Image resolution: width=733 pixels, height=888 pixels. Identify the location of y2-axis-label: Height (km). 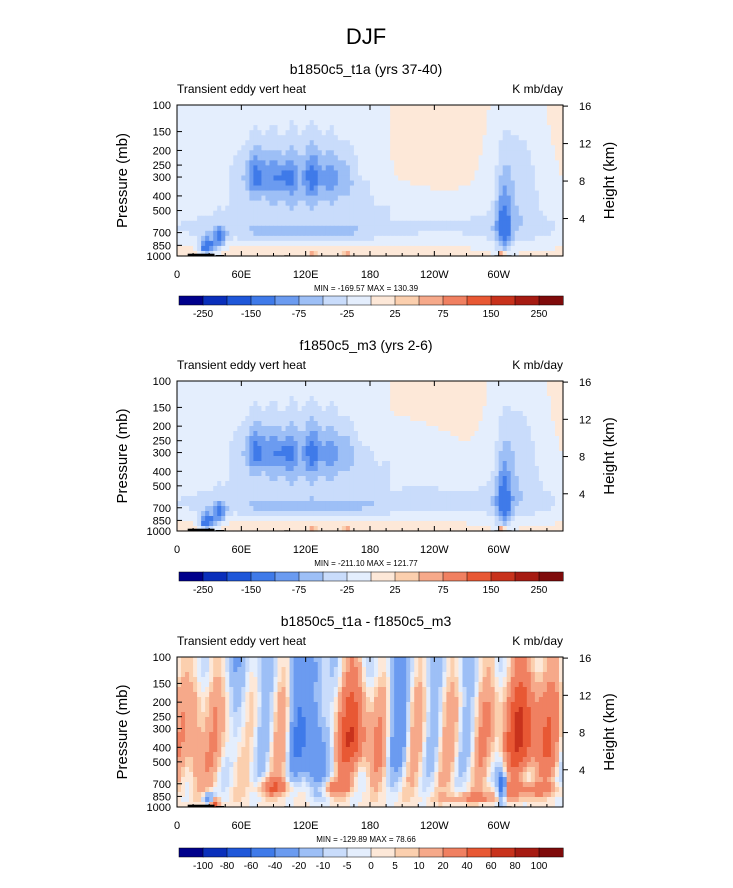
(609, 181).